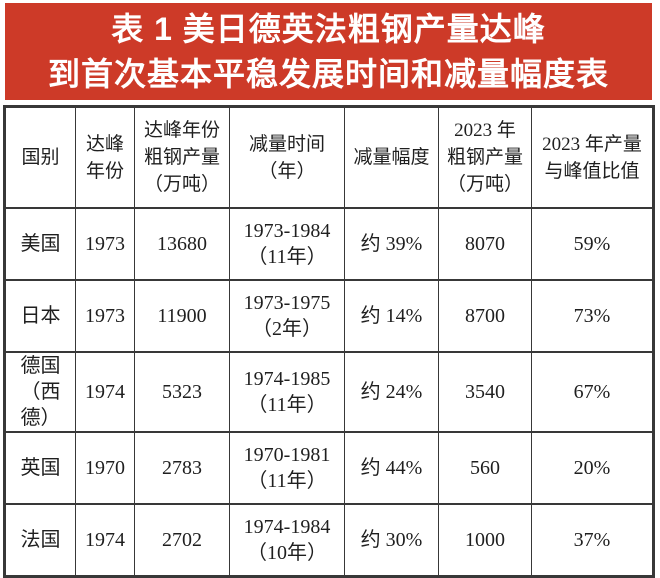 Image resolution: width=660 pixels, height=578 pixels. What do you see at coordinates (391, 316) in the screenshot?
I see `cell-reduction-magnitude: 约 14%` at bounding box center [391, 316].